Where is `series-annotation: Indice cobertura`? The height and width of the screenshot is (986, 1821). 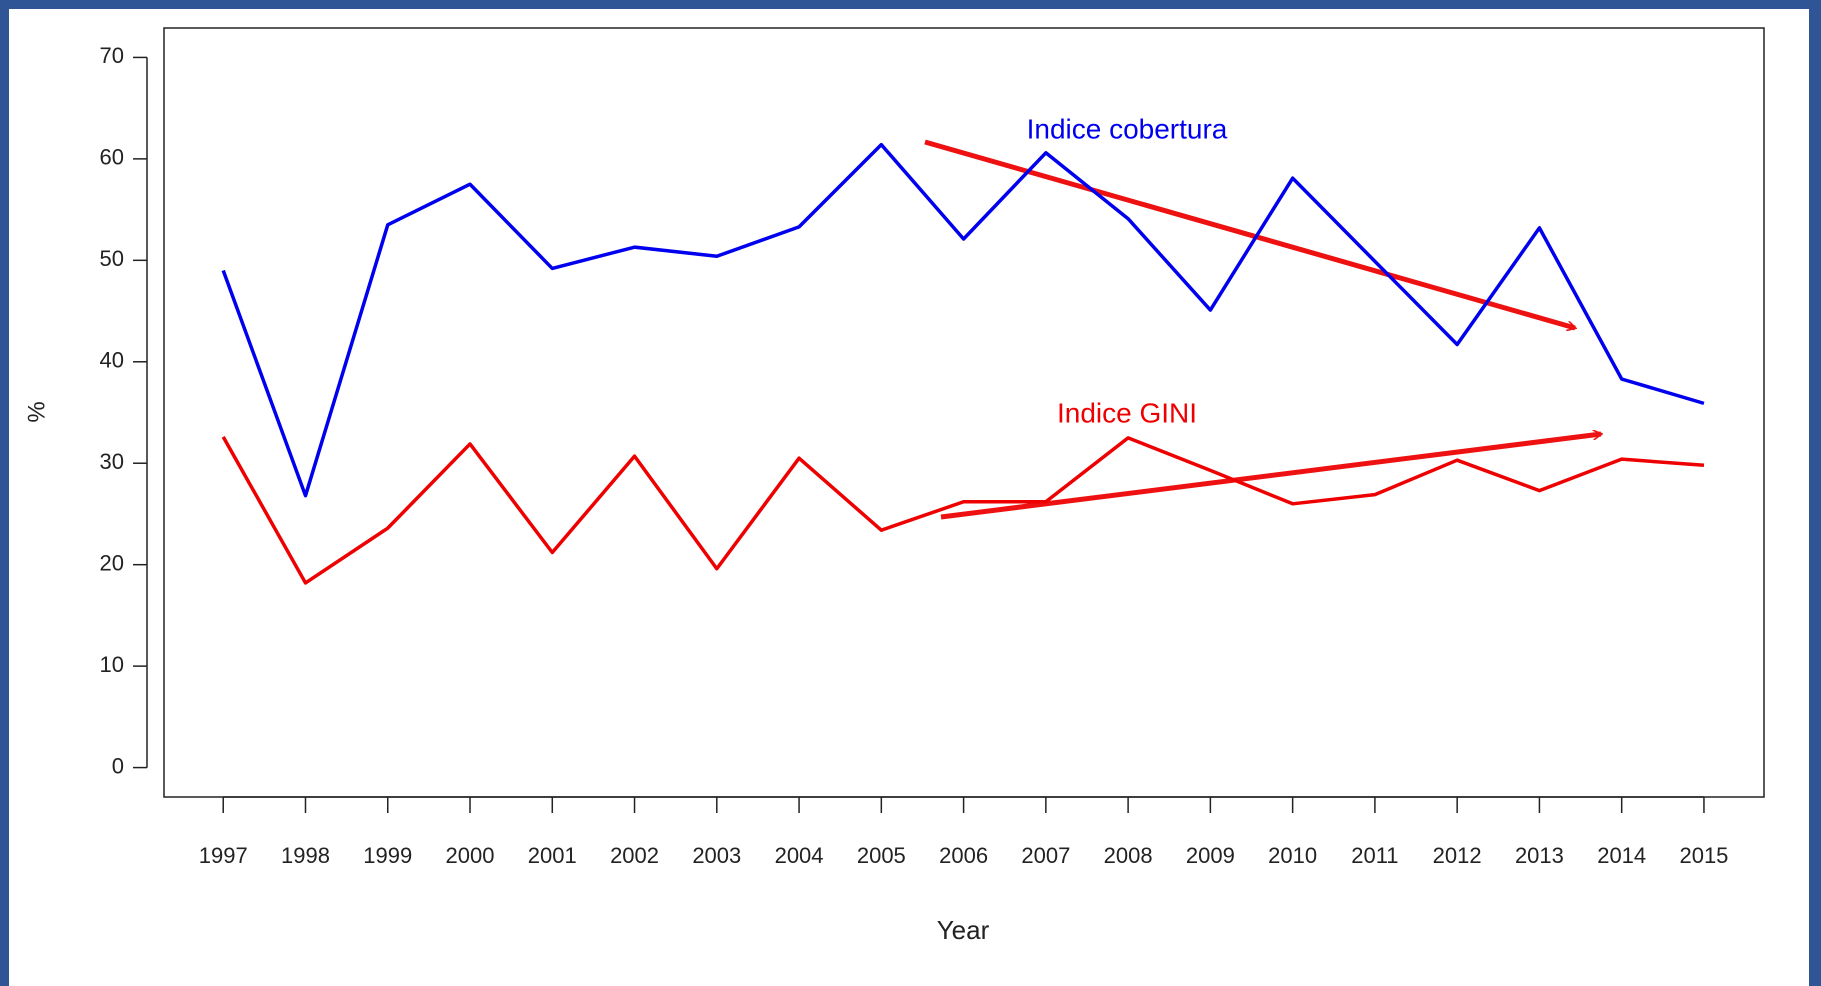 series-annotation: Indice cobertura is located at coordinates (1127, 128).